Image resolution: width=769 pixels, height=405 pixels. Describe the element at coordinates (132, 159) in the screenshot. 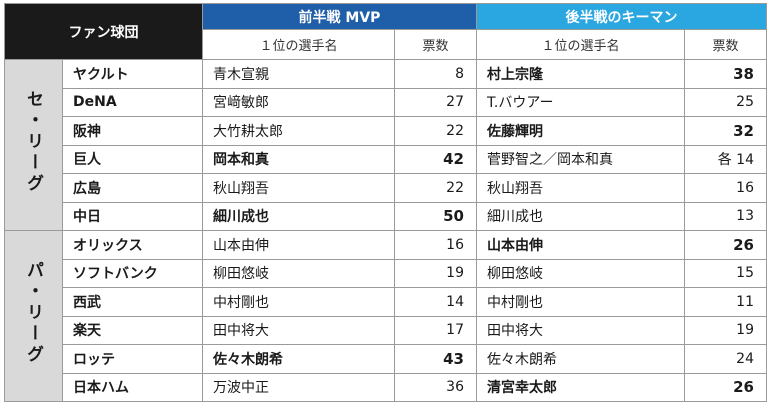

I see `team-name: 巨人` at that location.